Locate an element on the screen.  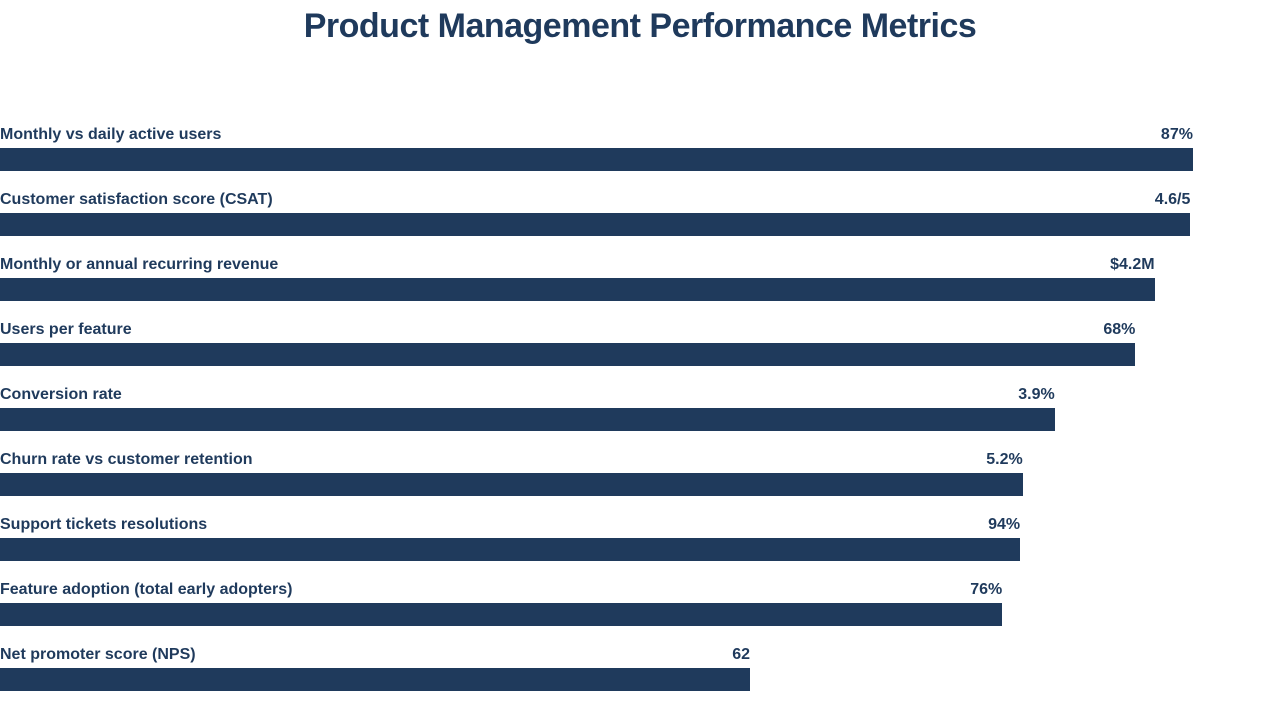
metric-row: Users per feature 68% is located at coordinates (640, 343).